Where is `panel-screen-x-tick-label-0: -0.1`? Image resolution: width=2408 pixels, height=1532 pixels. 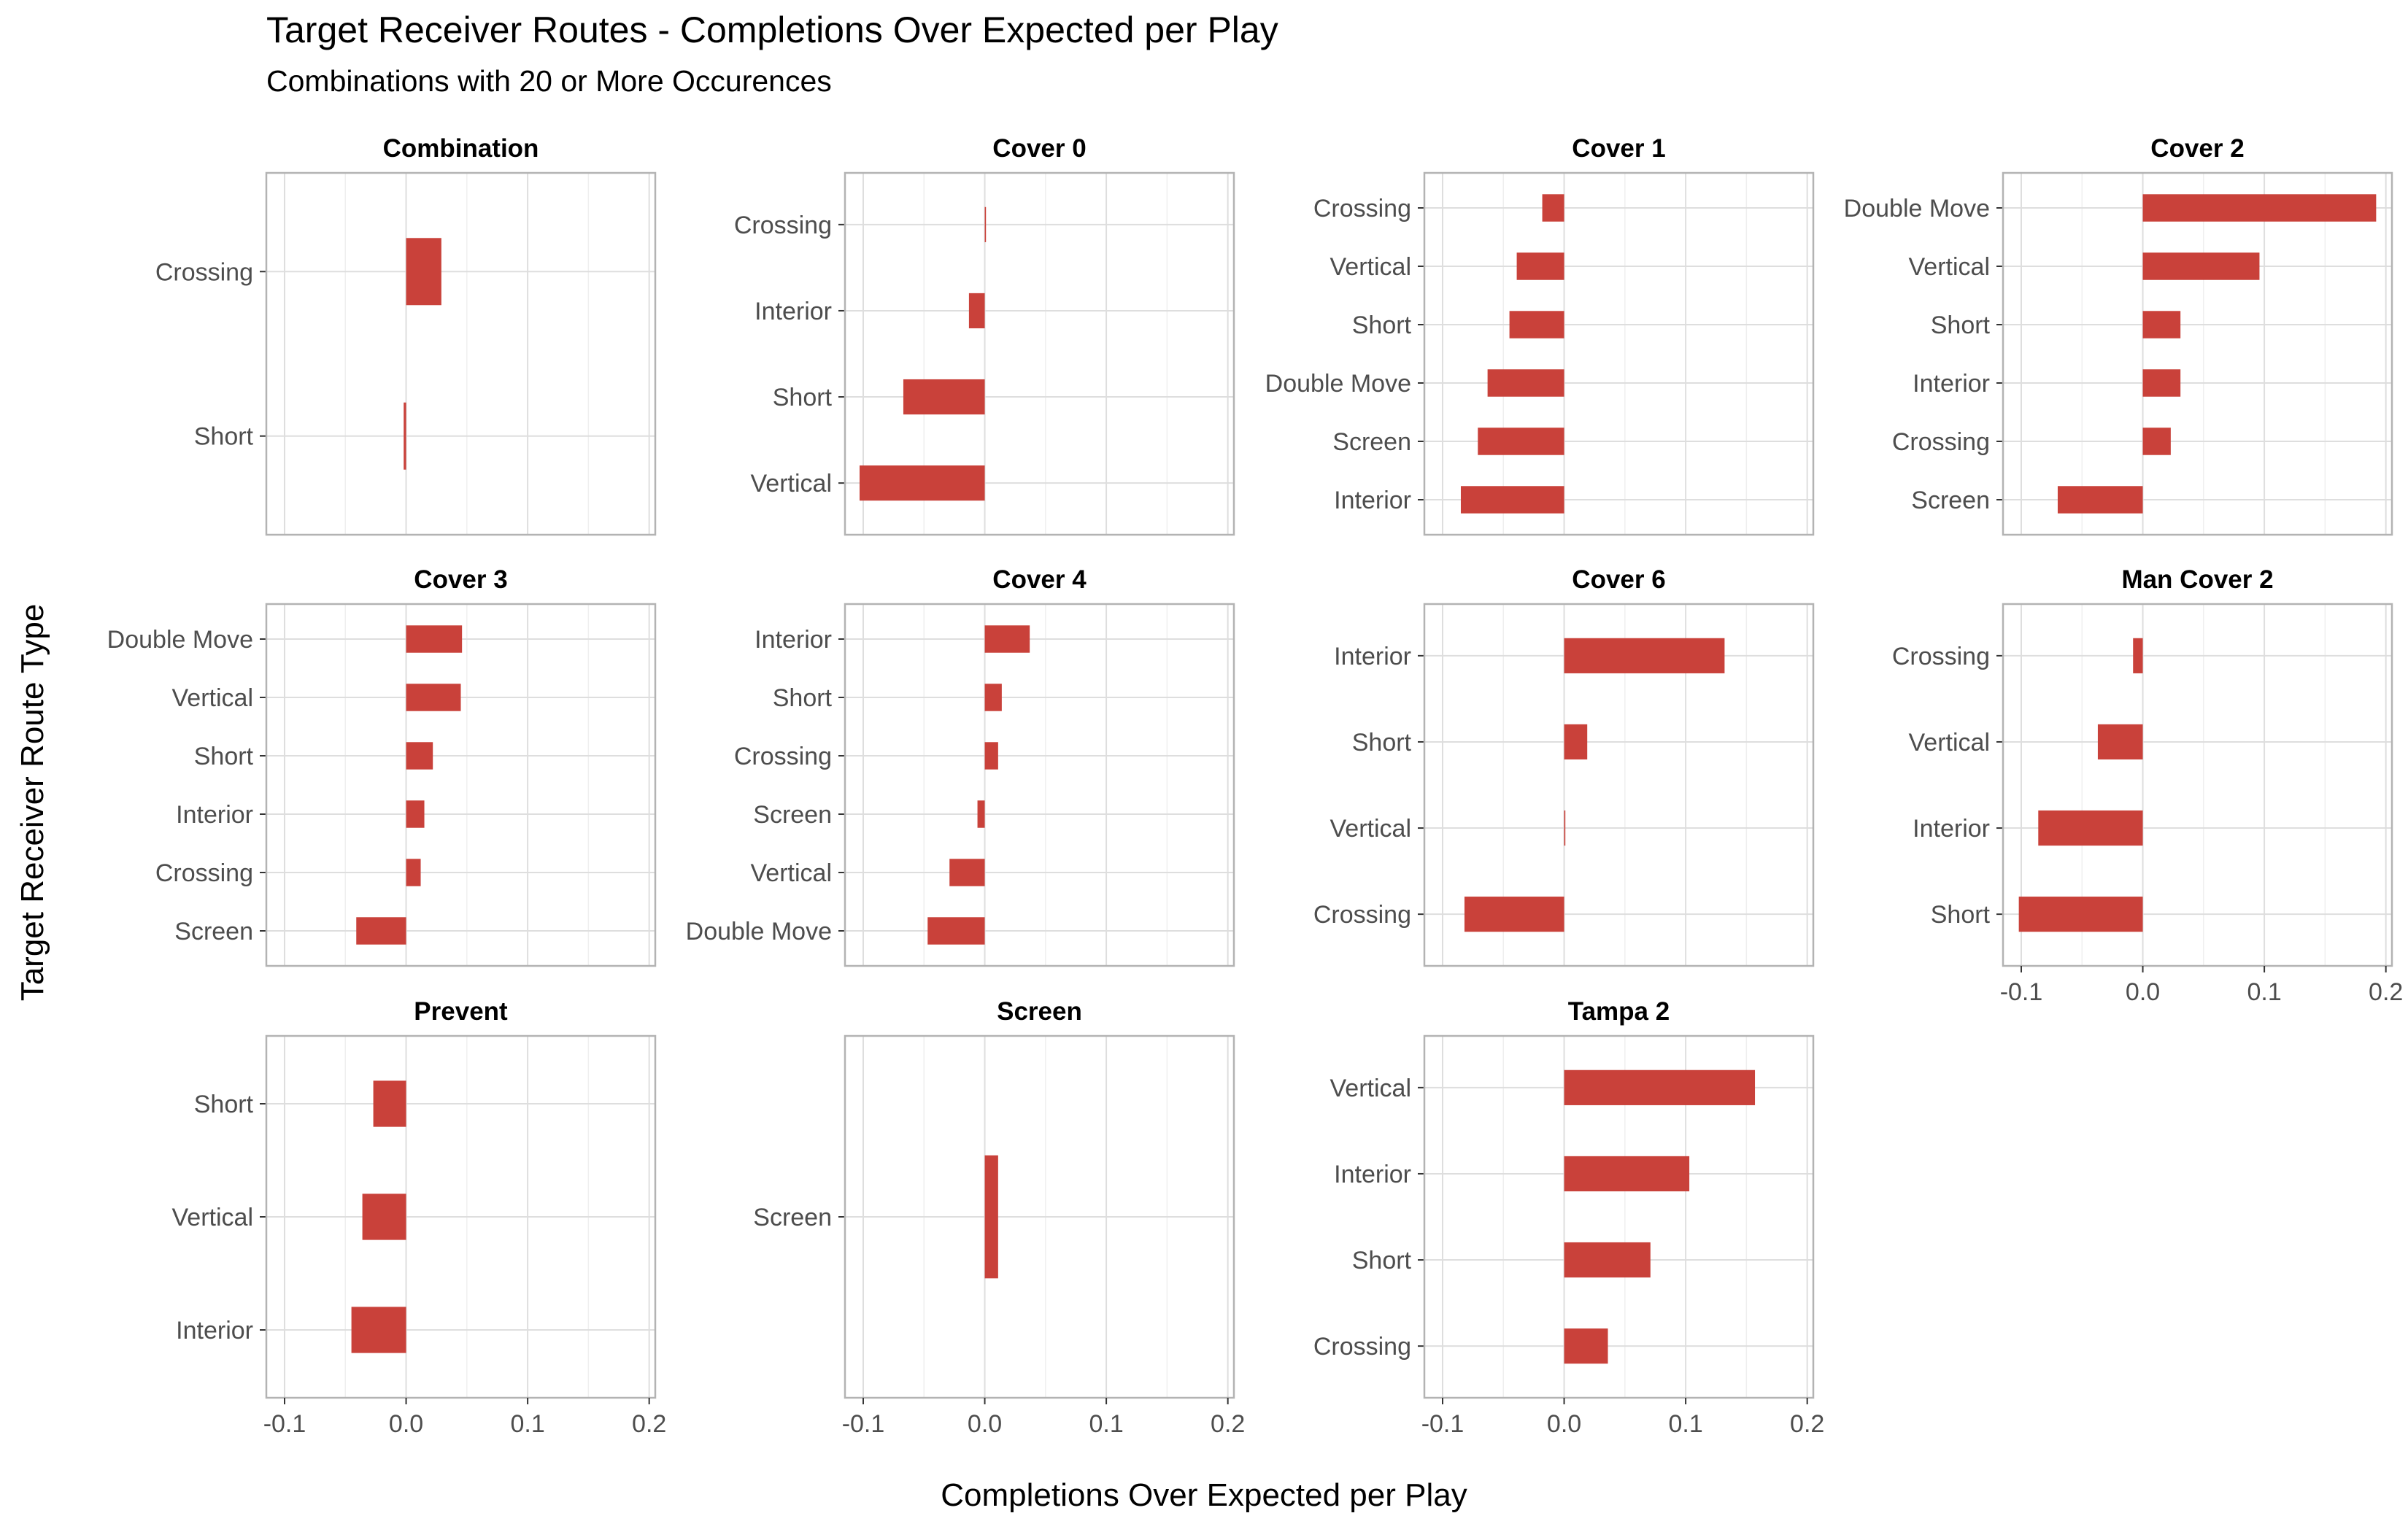 panel-screen-x-tick-label-0: -0.1 is located at coordinates (863, 1424).